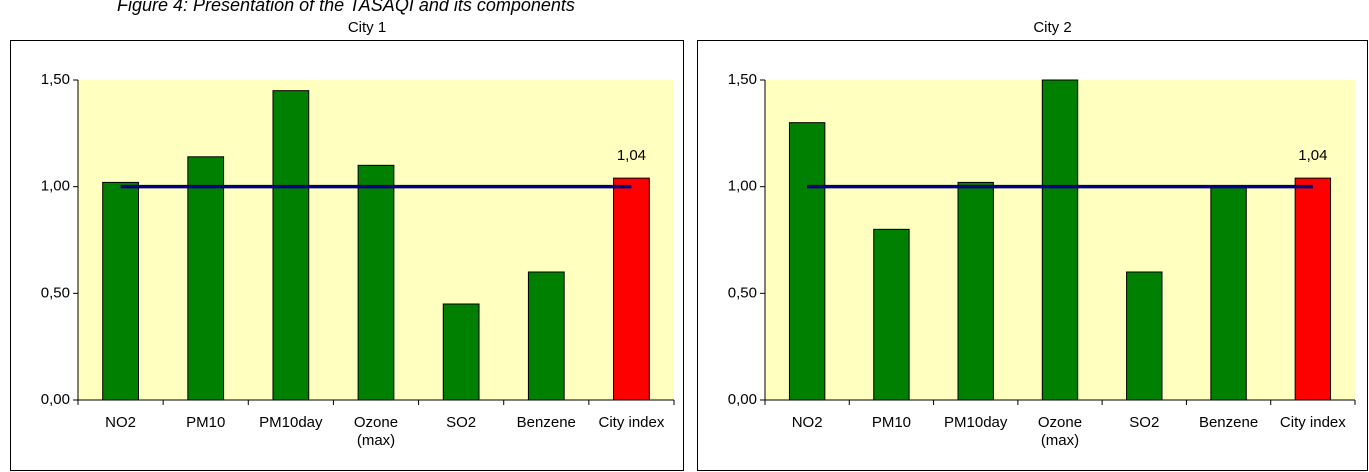 Image resolution: width=1369 pixels, height=472 pixels. Describe the element at coordinates (367, 27) in the screenshot. I see `chart-title: City 1` at that location.